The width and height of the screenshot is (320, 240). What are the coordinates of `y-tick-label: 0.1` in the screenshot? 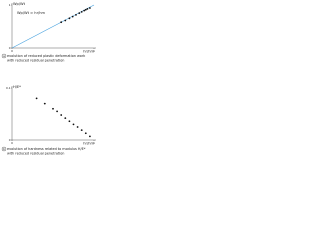 It's located at (8, 88).